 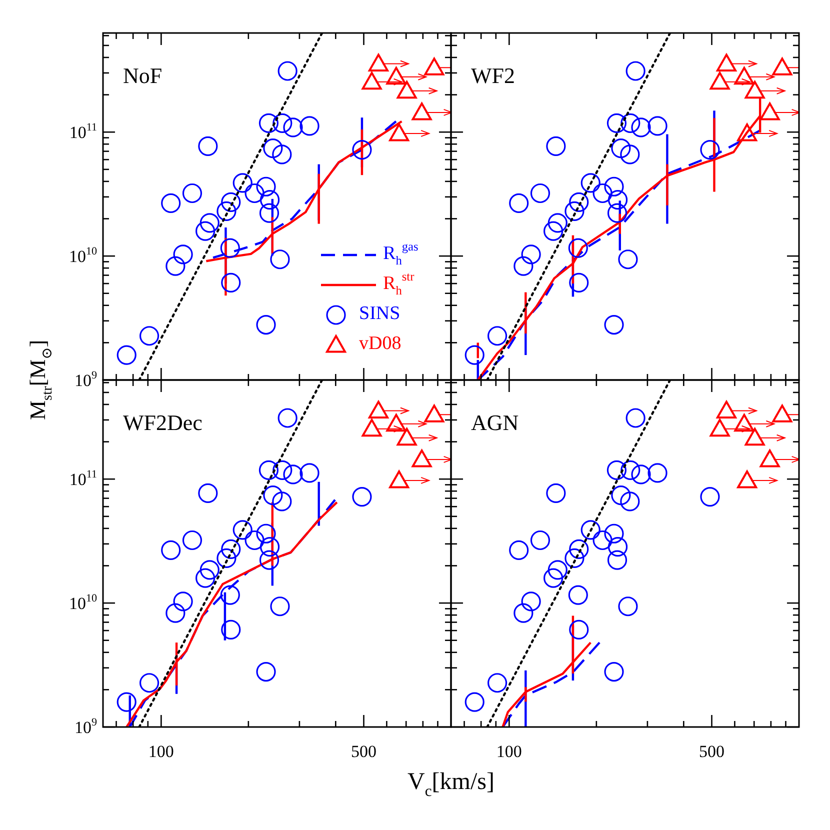 I want to click on text: NoF, so click(x=142, y=75).